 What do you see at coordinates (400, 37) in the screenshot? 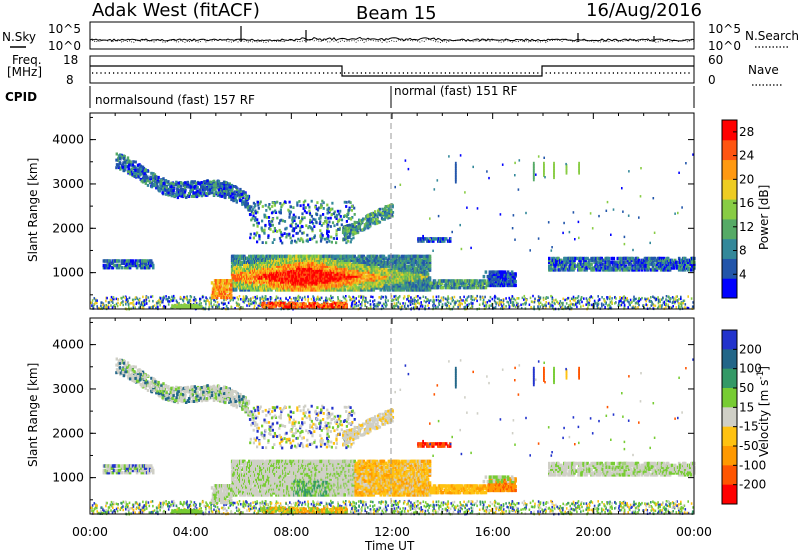
I see `noise-panel: N.Sky 10^5 10^0 10^5 10^0 N.Search` at bounding box center [400, 37].